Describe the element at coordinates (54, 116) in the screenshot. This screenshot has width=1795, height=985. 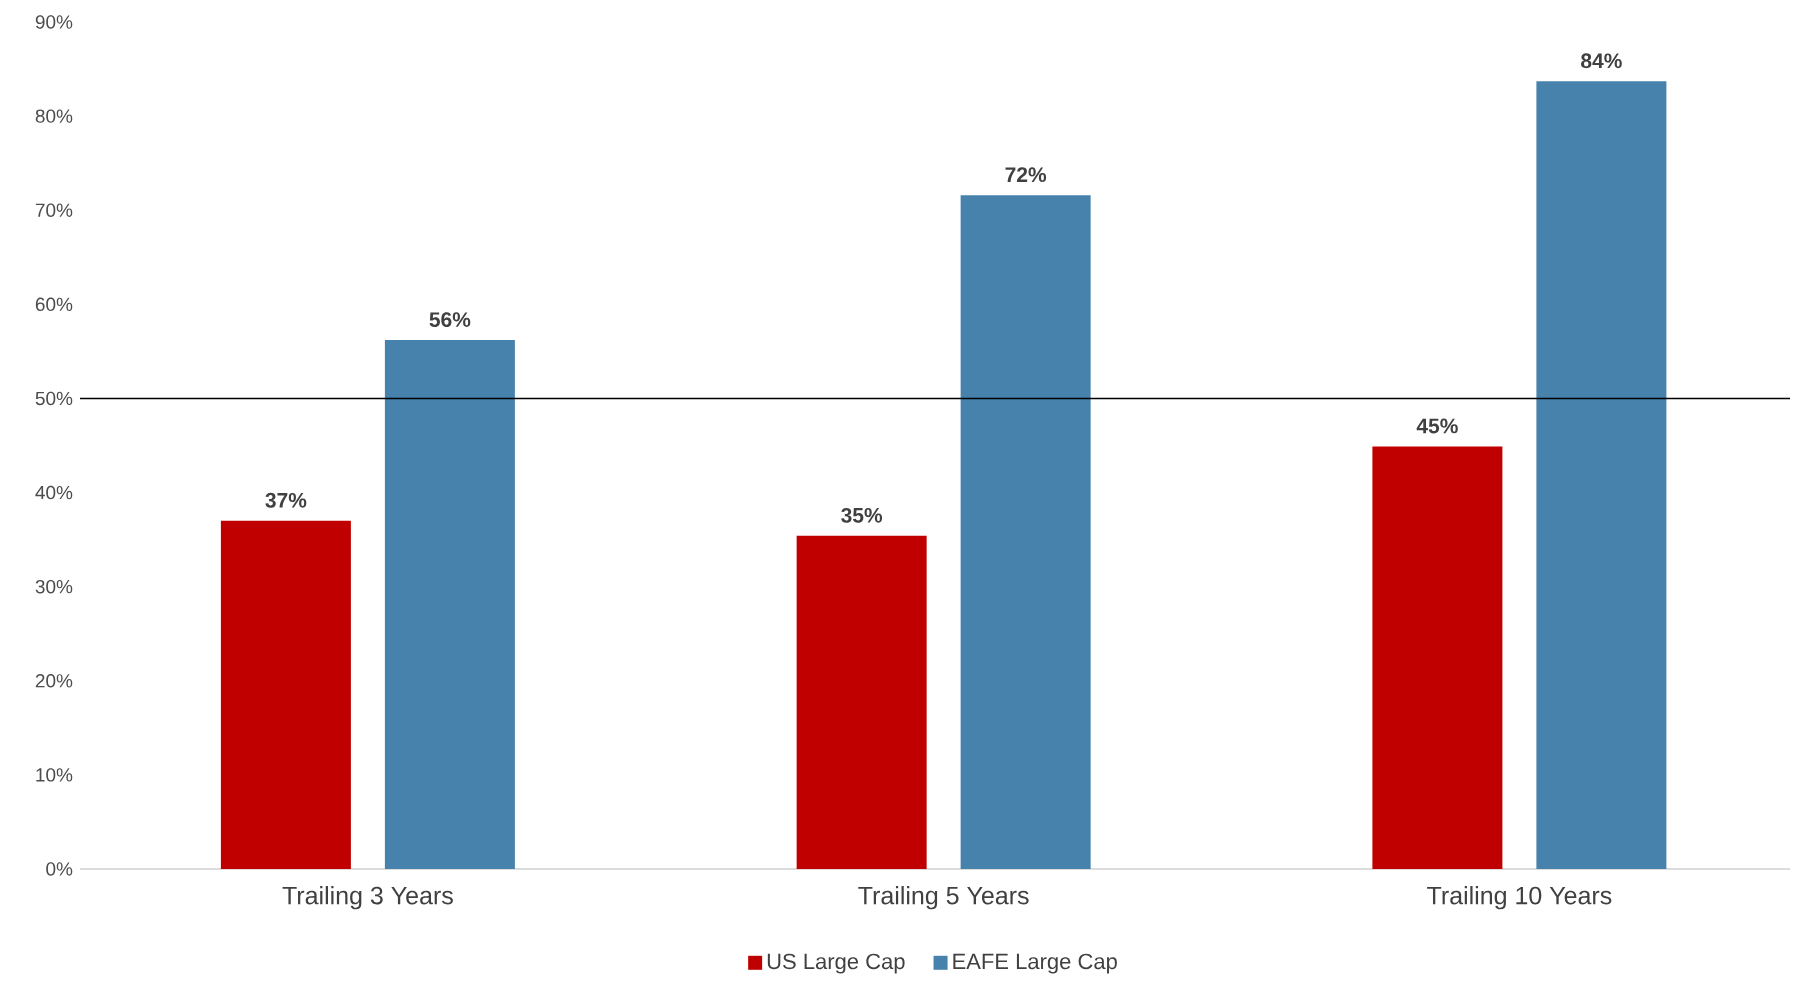
I see `y-tick-label: 80%` at that location.